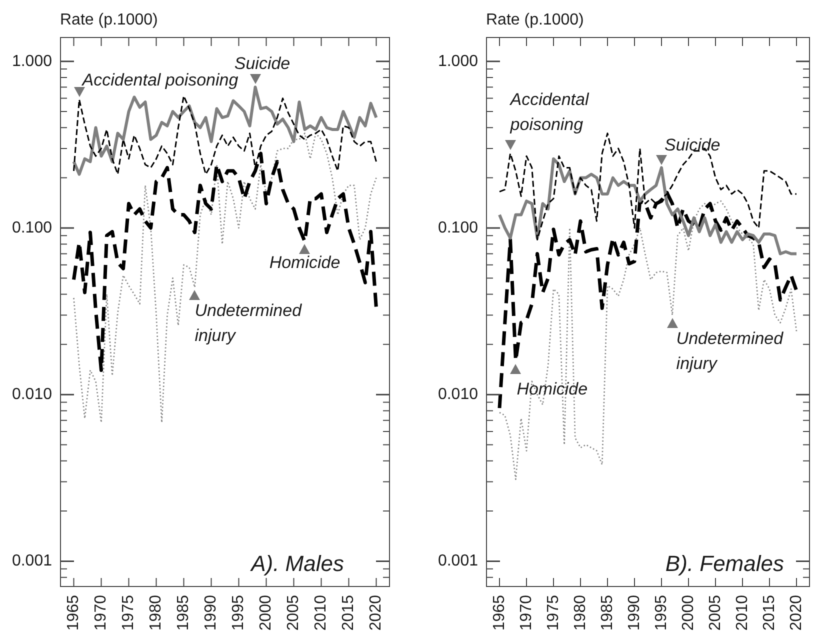  Describe the element at coordinates (724, 563) in the screenshot. I see `text: B). Females` at that location.